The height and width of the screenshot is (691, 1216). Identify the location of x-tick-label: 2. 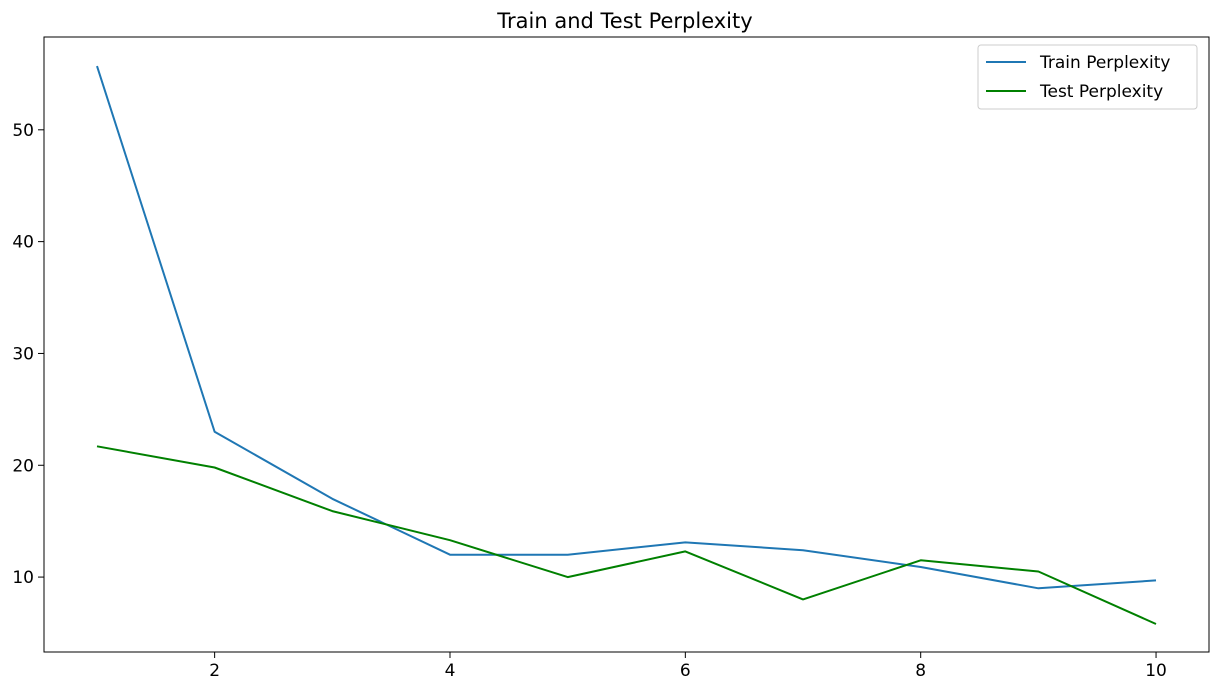
(214, 671).